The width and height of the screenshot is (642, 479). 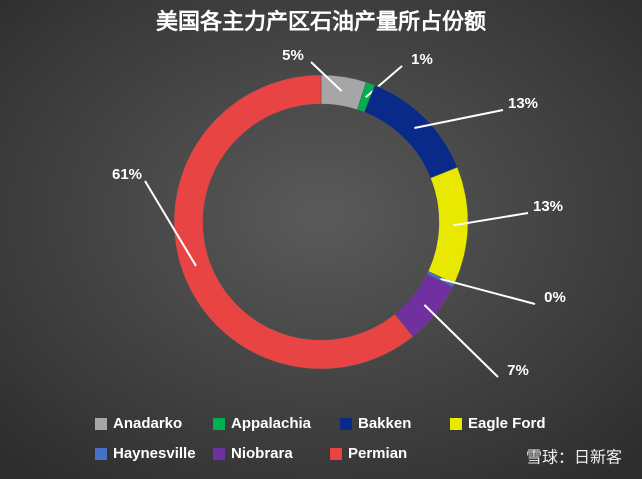 I want to click on data-label: 1%, so click(x=422, y=59).